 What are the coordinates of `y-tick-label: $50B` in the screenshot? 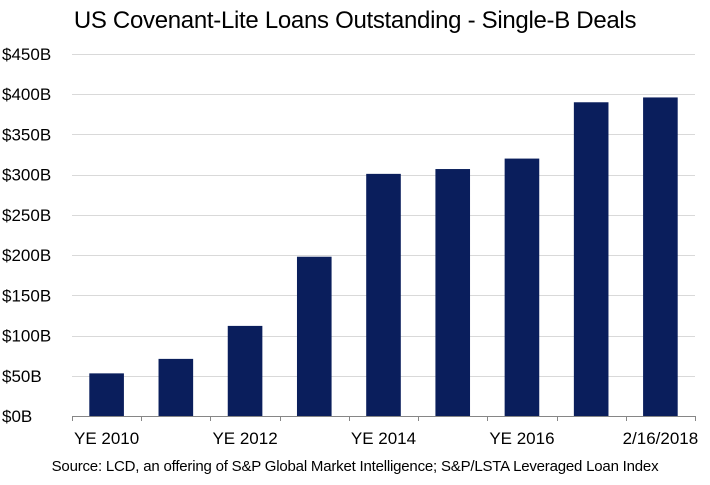 It's located at (22, 376).